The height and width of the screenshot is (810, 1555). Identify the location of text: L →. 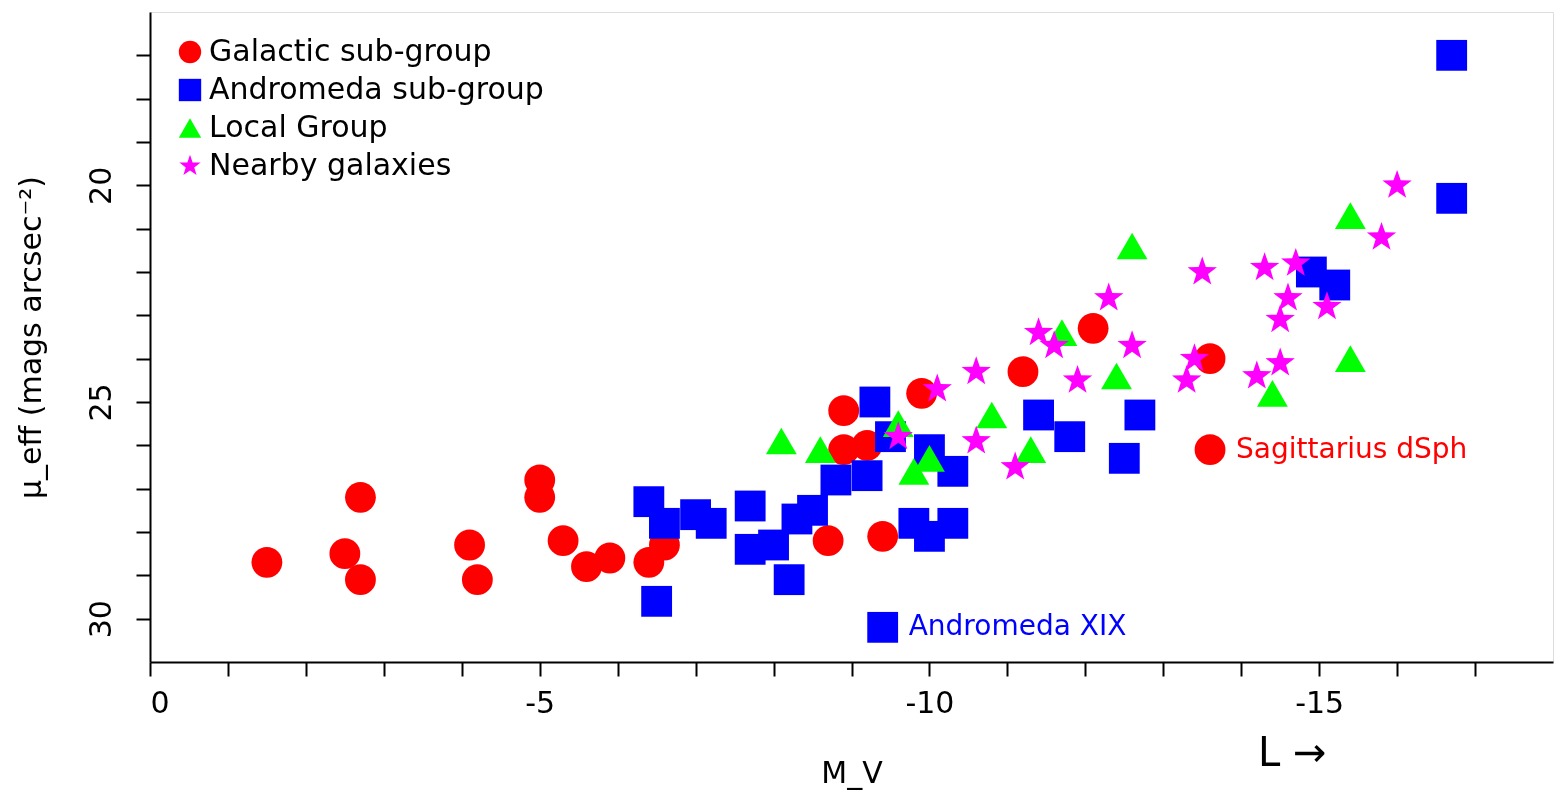
(1292, 752).